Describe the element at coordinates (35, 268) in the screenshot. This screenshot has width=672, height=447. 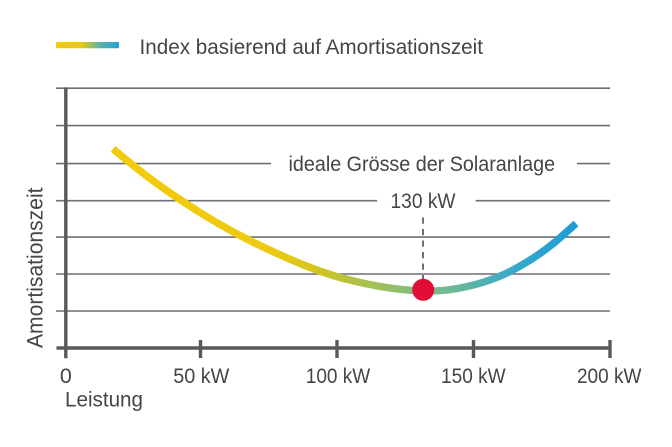
I see `svg-text: Amortisationszeit` at that location.